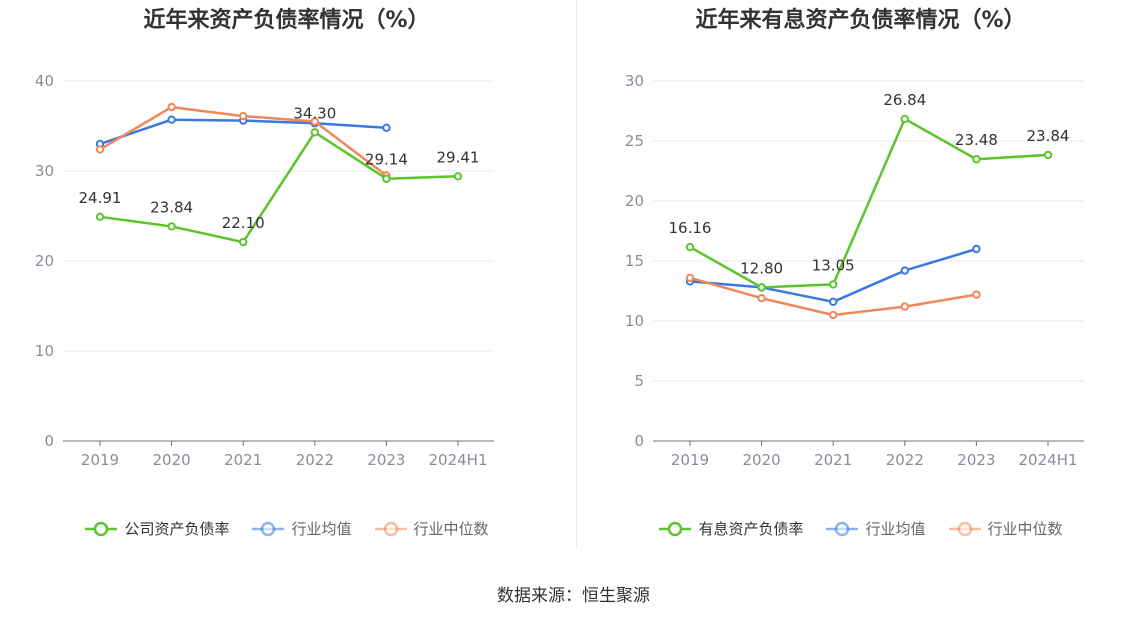 The image size is (1147, 619). I want to click on data-label: 29.14, so click(386, 160).